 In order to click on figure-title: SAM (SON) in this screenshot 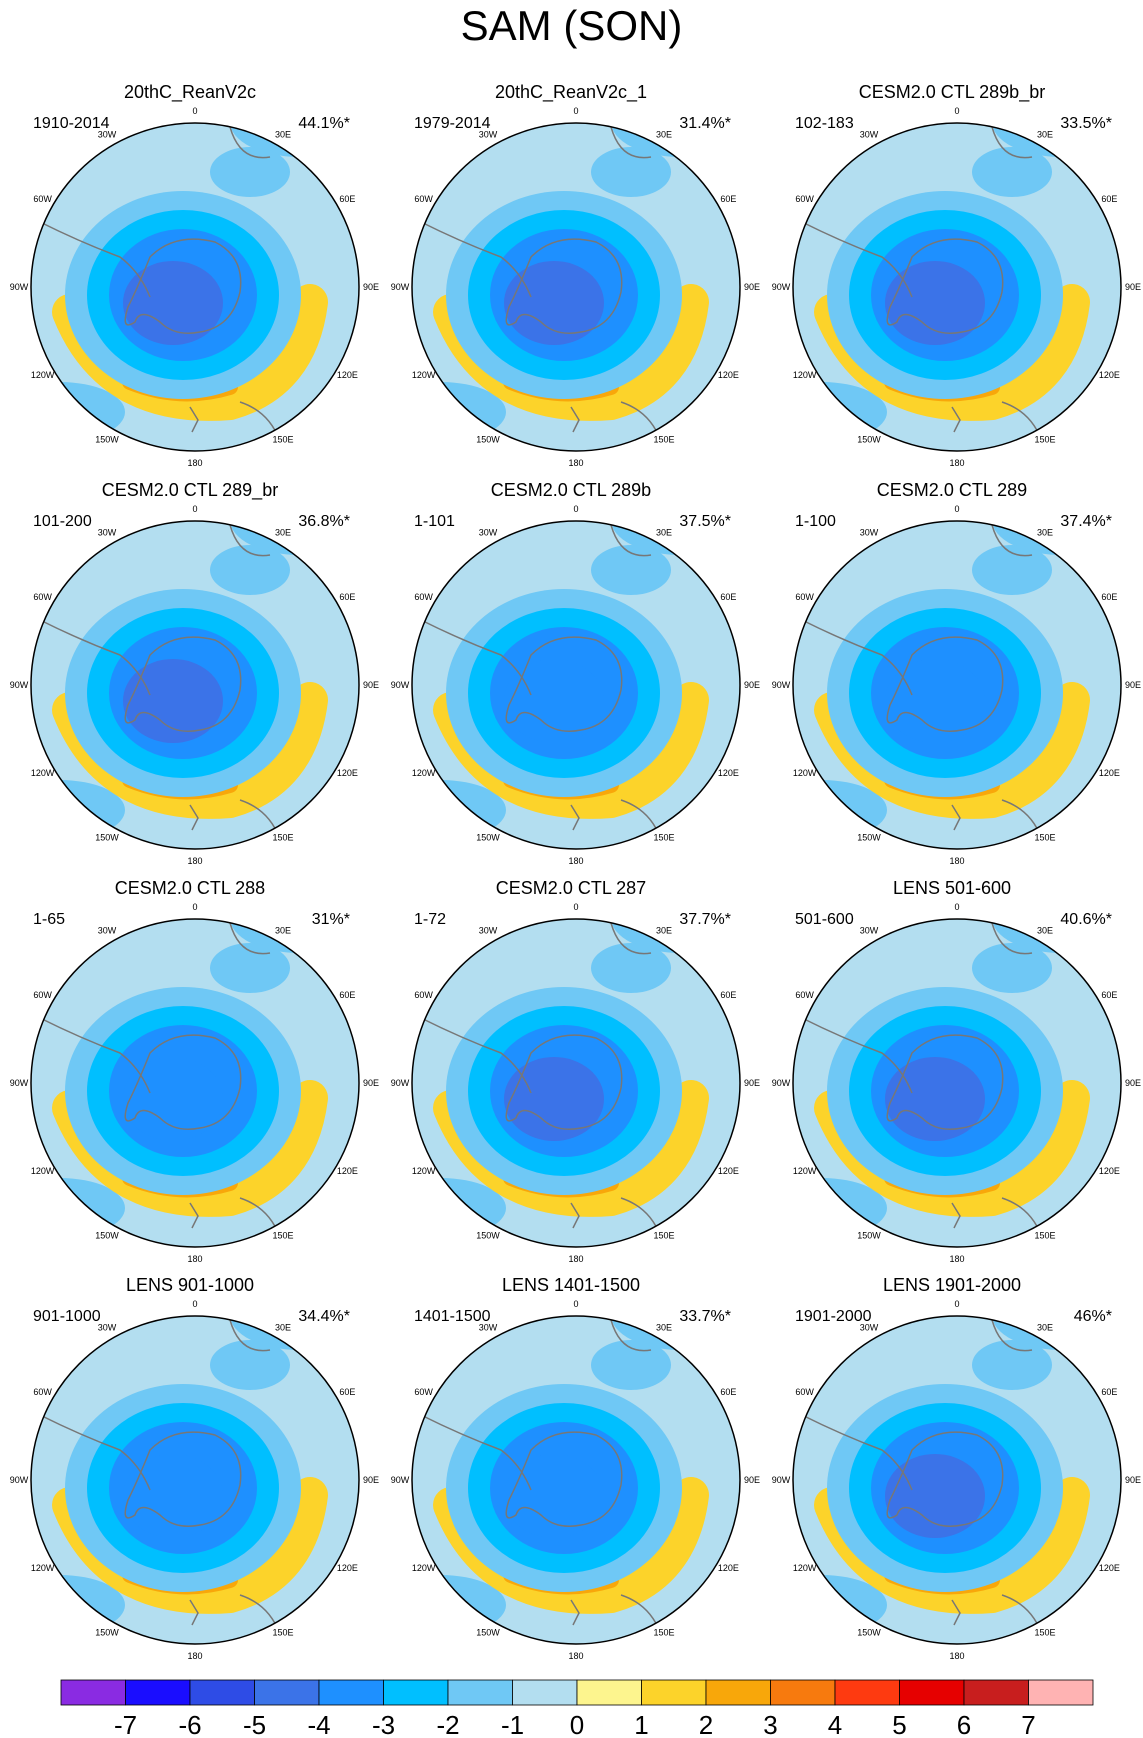, I will do `click(571, 25)`.